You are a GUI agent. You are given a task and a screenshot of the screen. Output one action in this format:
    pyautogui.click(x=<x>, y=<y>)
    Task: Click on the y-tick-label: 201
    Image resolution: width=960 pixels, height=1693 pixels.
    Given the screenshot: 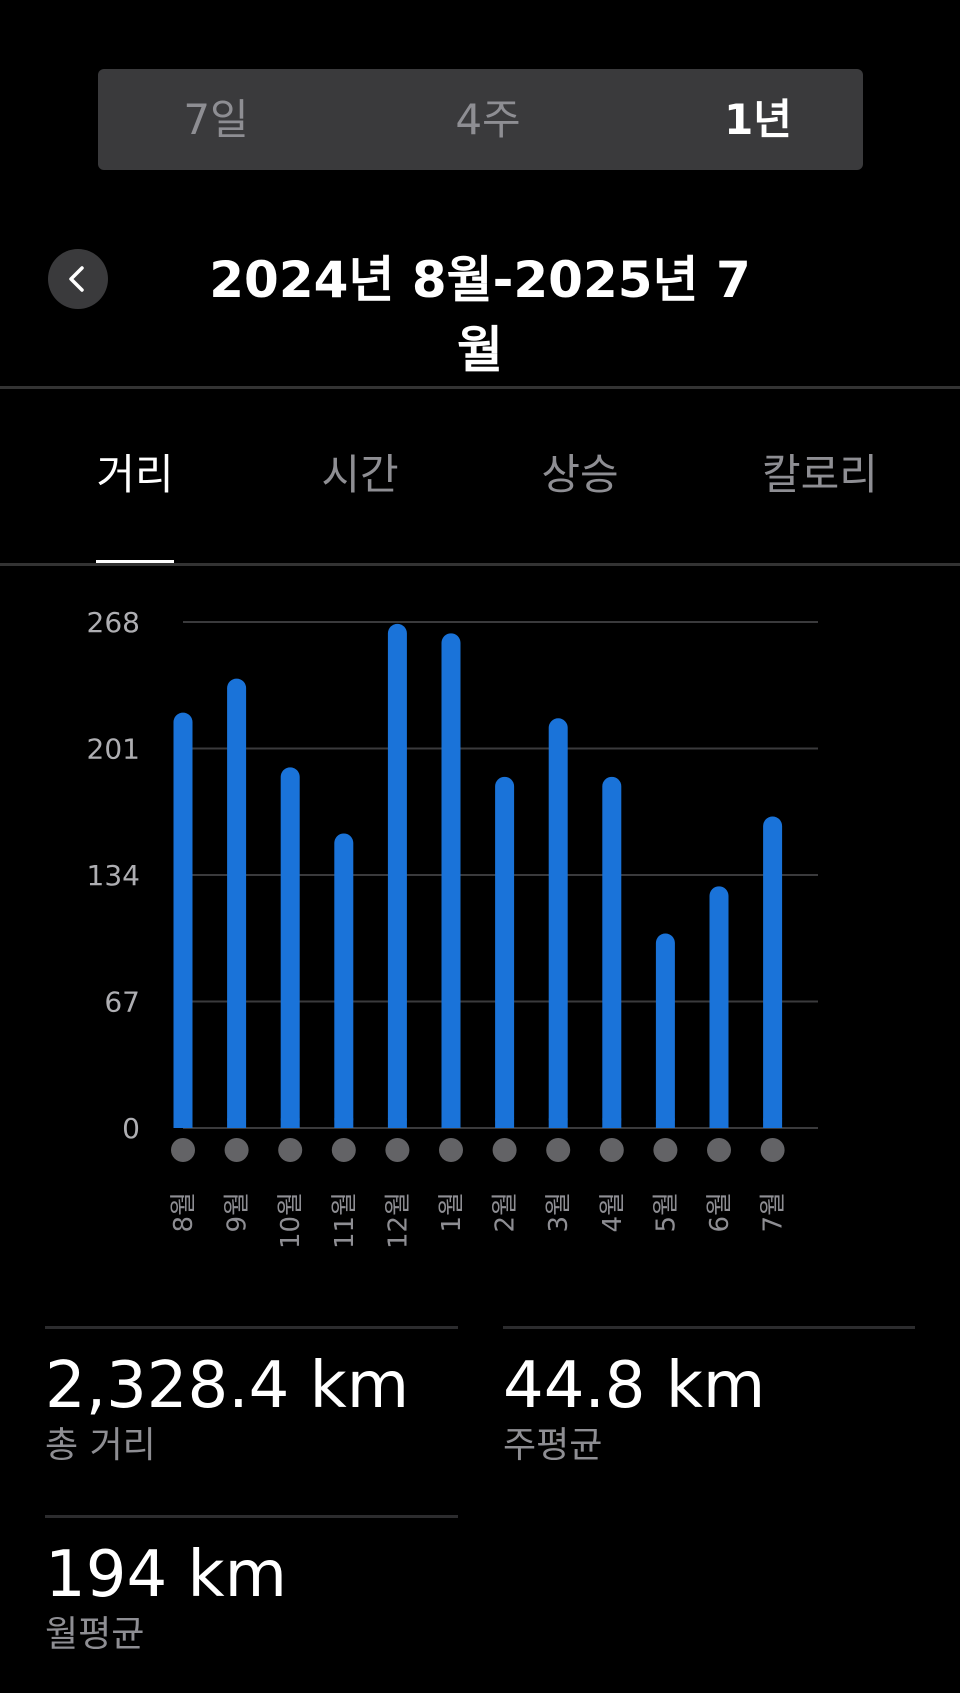 What is the action you would take?
    pyautogui.click(x=113, y=749)
    